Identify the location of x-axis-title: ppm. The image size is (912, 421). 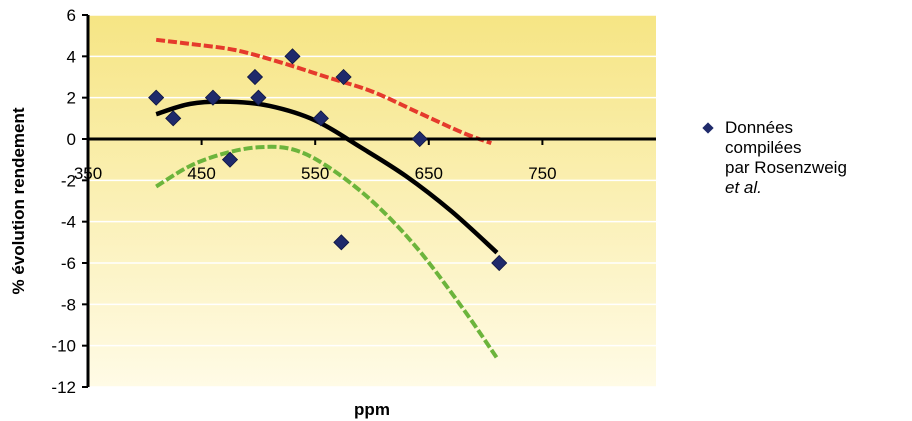
(372, 409).